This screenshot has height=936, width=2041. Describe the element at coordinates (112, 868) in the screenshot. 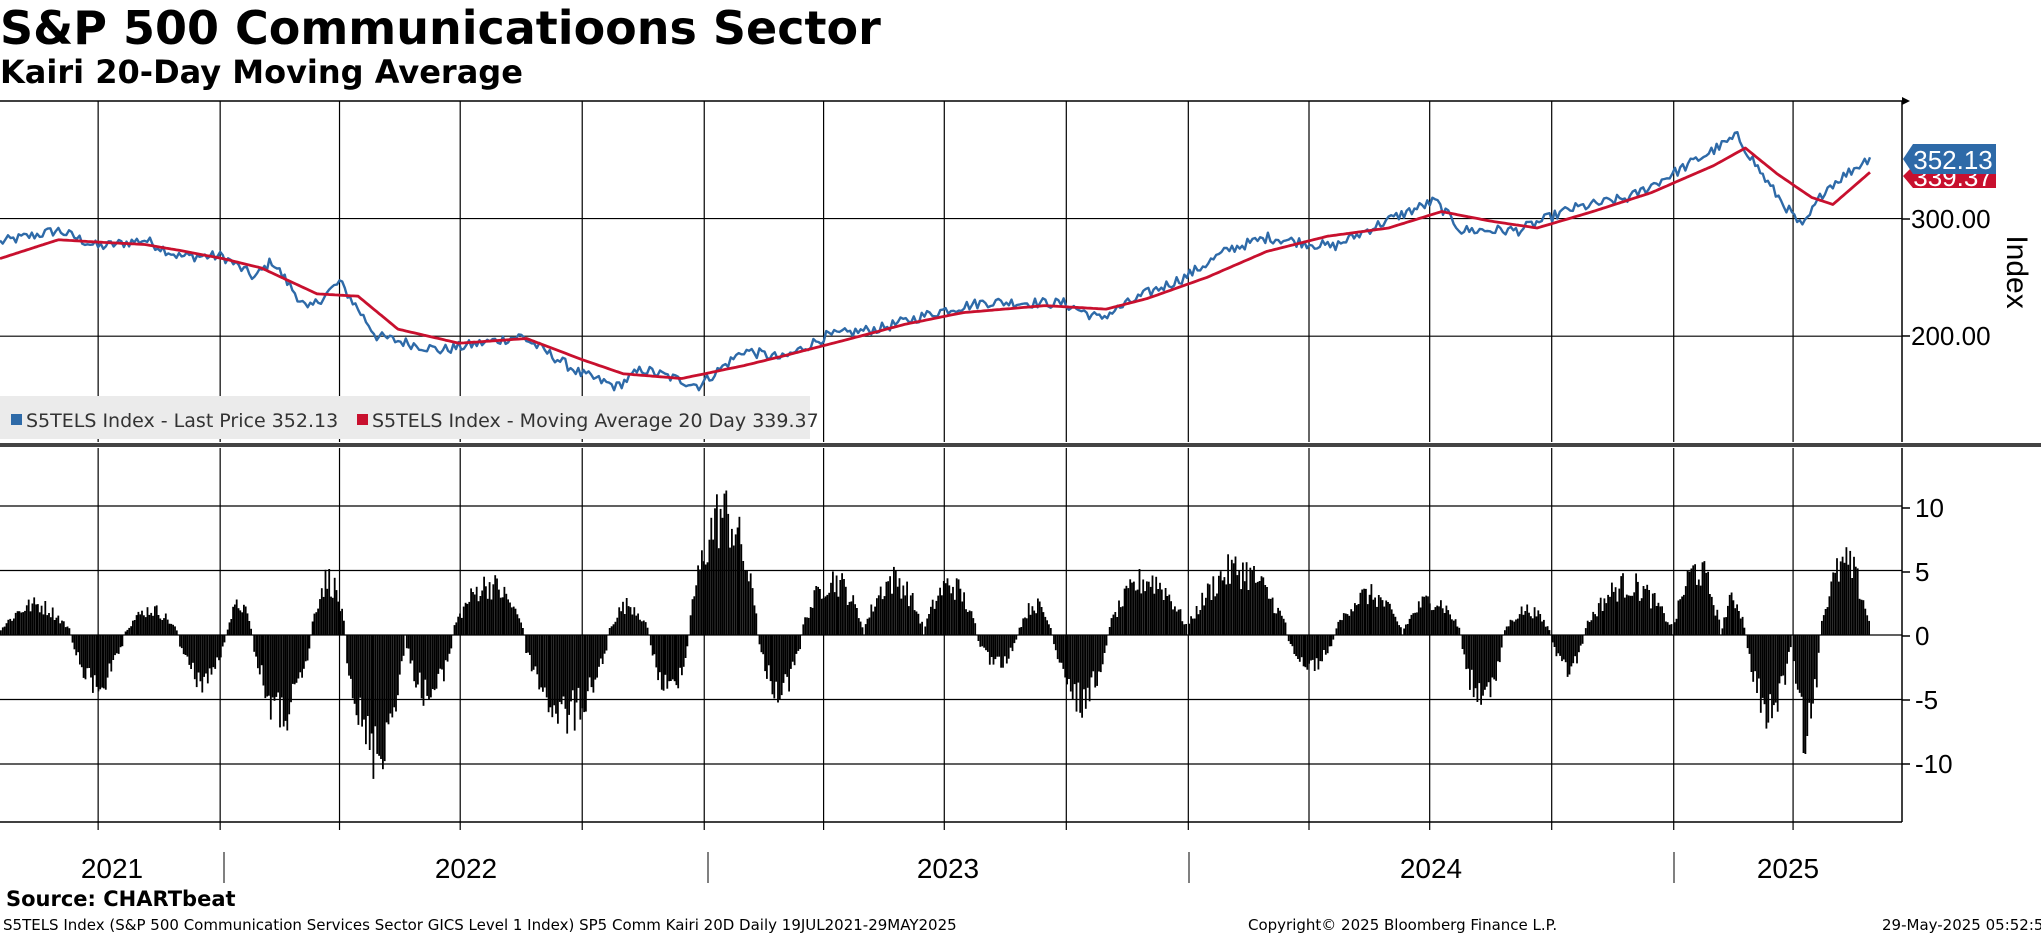

I see `year-label-2021: 2021` at that location.